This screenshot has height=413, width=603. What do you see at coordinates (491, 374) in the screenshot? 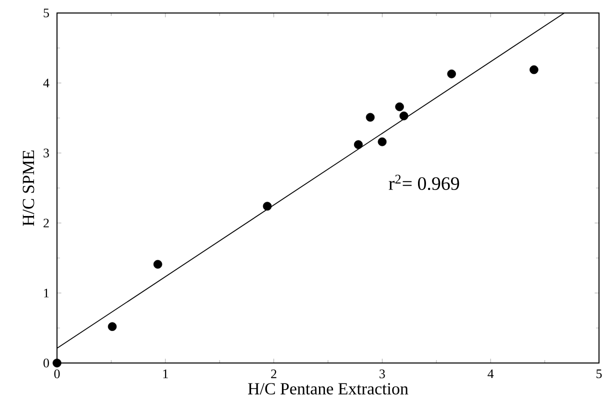
I see `x-tick-label: 4` at bounding box center [491, 374].